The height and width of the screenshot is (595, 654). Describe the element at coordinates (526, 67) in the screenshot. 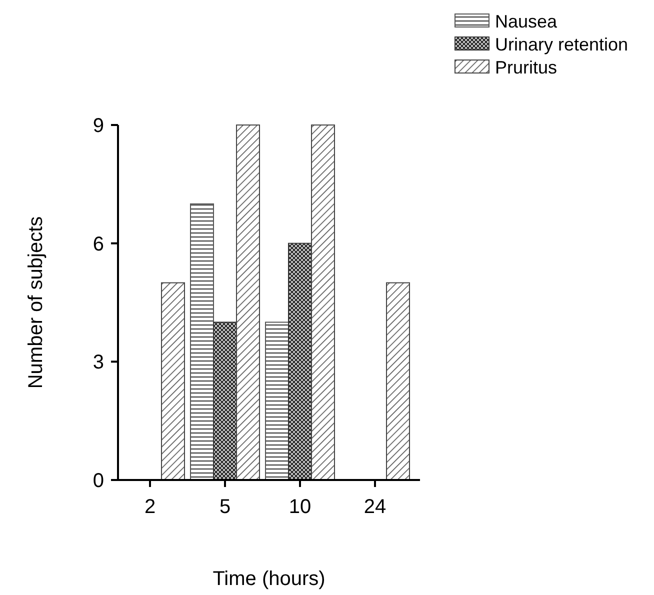

I see `legend-label: Pruritus` at that location.